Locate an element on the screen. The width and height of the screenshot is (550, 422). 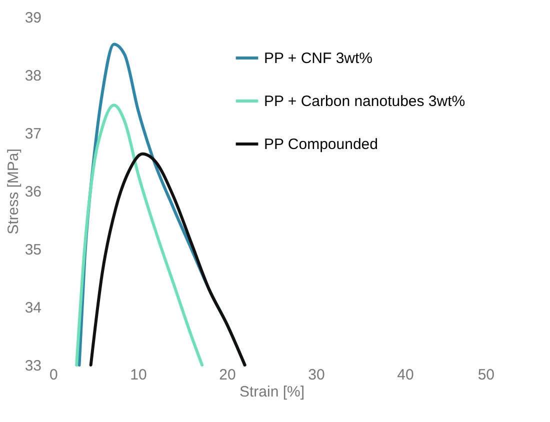
x-tick-label: 50 is located at coordinates (486, 375).